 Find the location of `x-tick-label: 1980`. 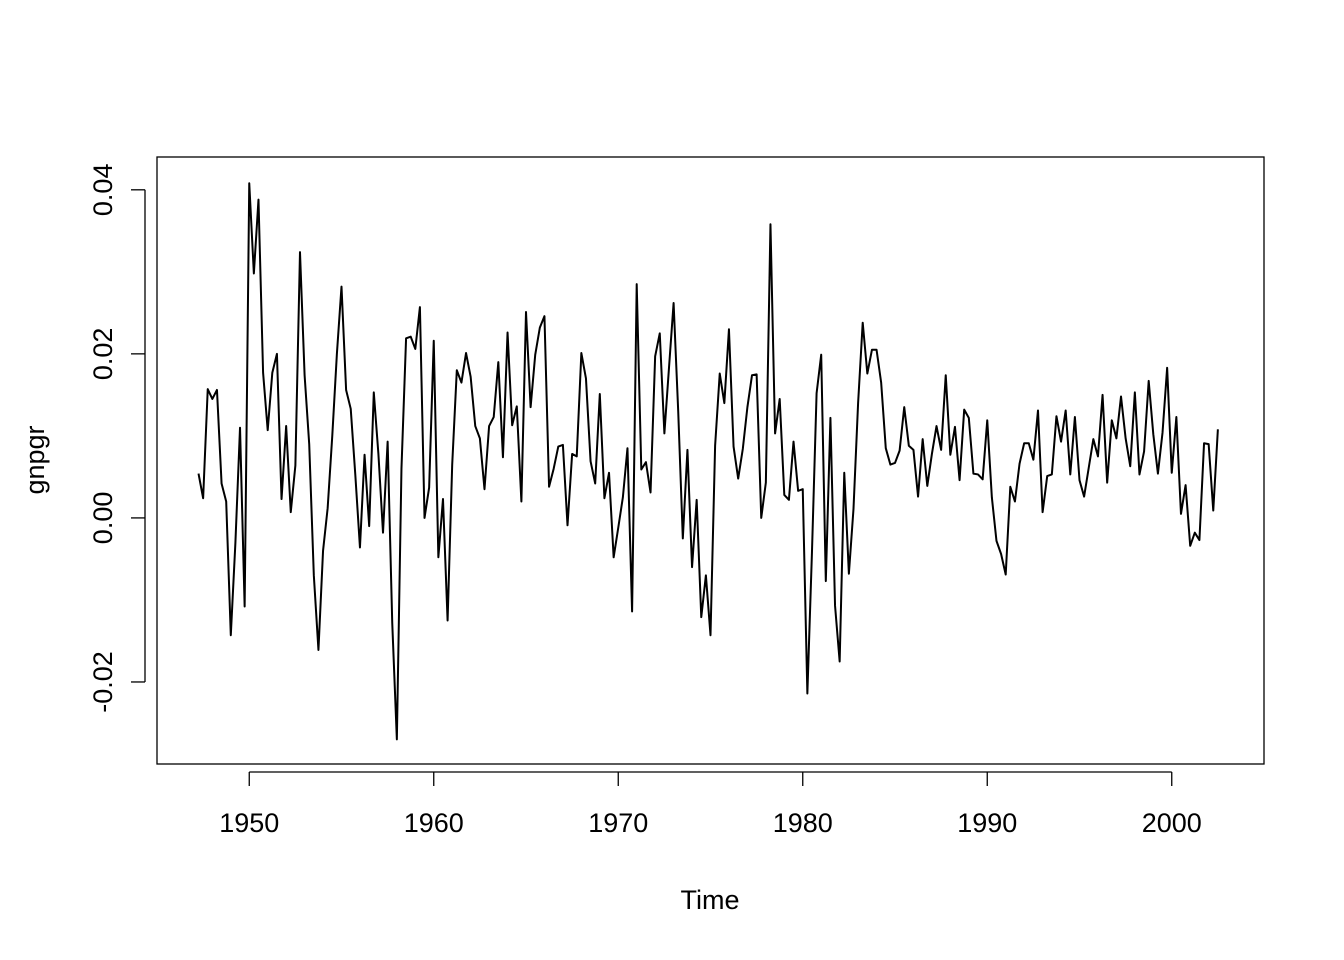

x-tick-label: 1980 is located at coordinates (803, 823).